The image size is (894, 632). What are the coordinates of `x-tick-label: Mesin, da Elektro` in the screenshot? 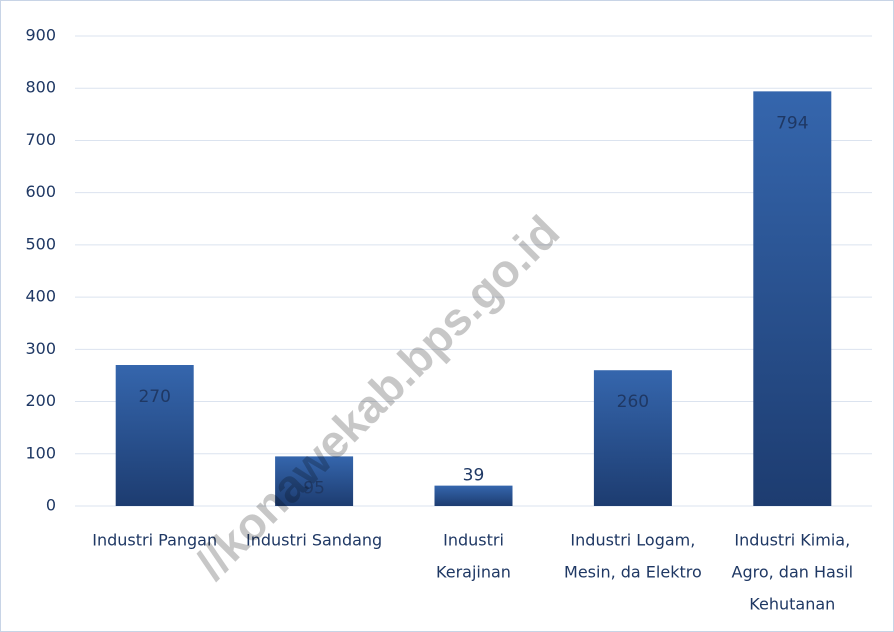 It's located at (633, 572).